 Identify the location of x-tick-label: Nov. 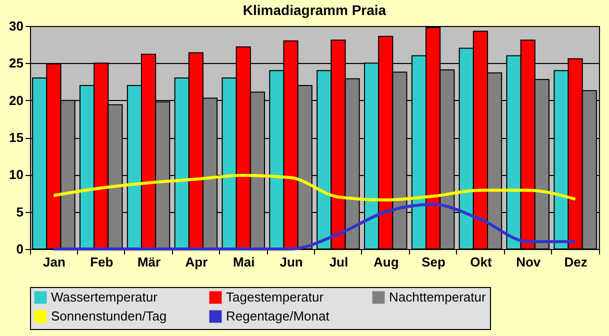
(529, 262).